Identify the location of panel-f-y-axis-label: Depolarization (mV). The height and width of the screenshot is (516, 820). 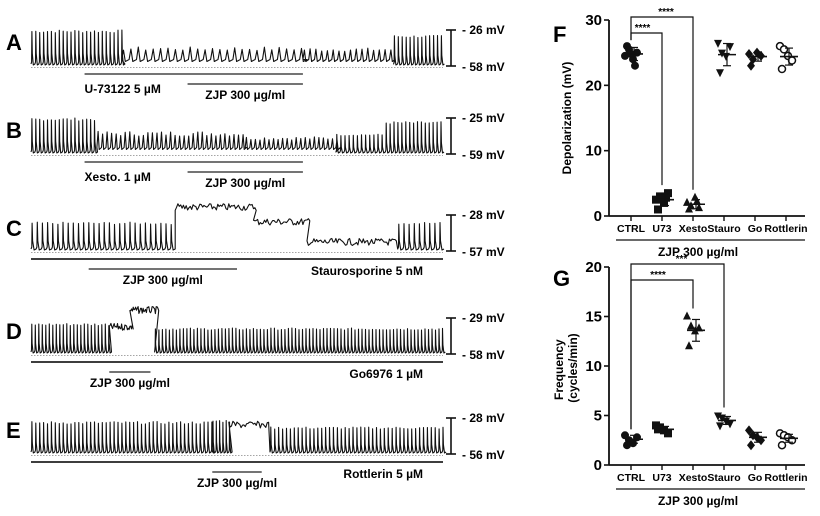
(567, 118).